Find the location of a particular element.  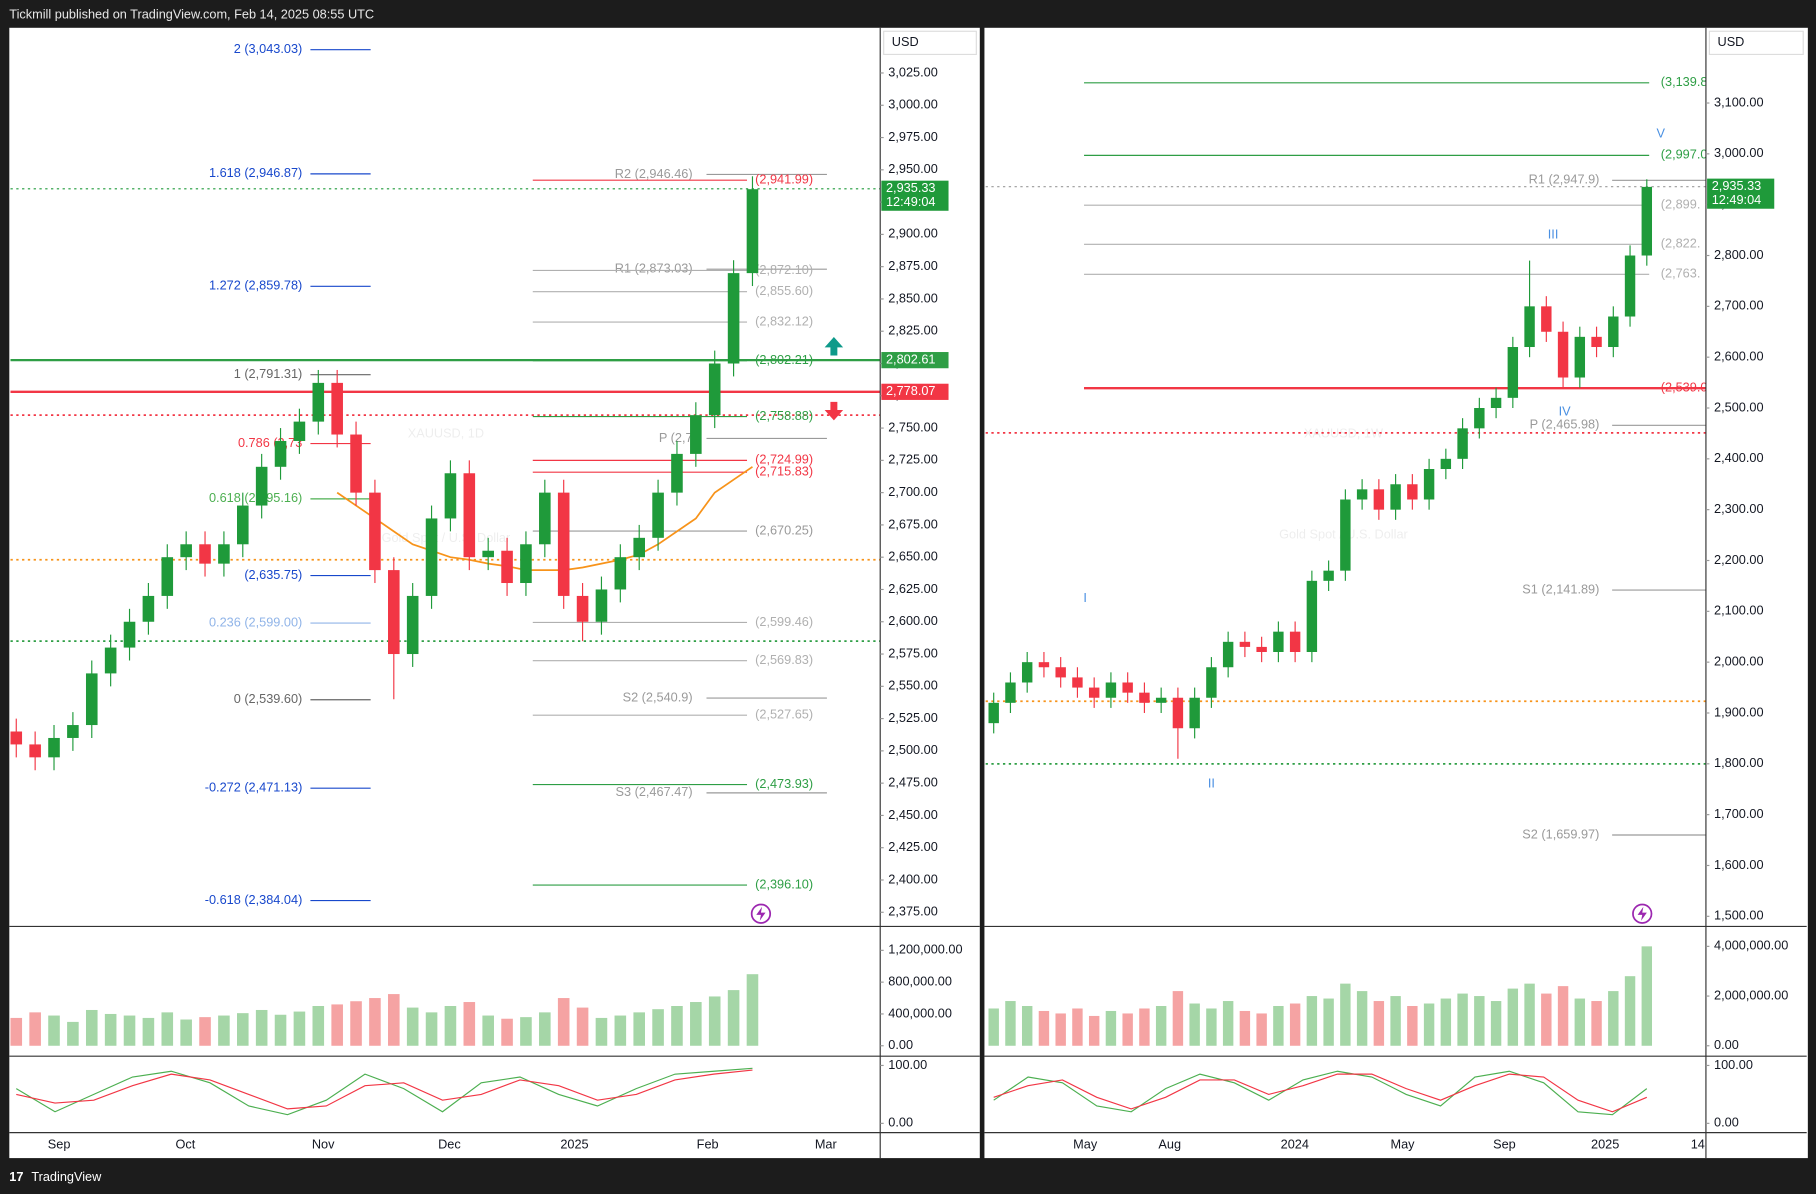

side-label: (2,569.83) is located at coordinates (784, 659).